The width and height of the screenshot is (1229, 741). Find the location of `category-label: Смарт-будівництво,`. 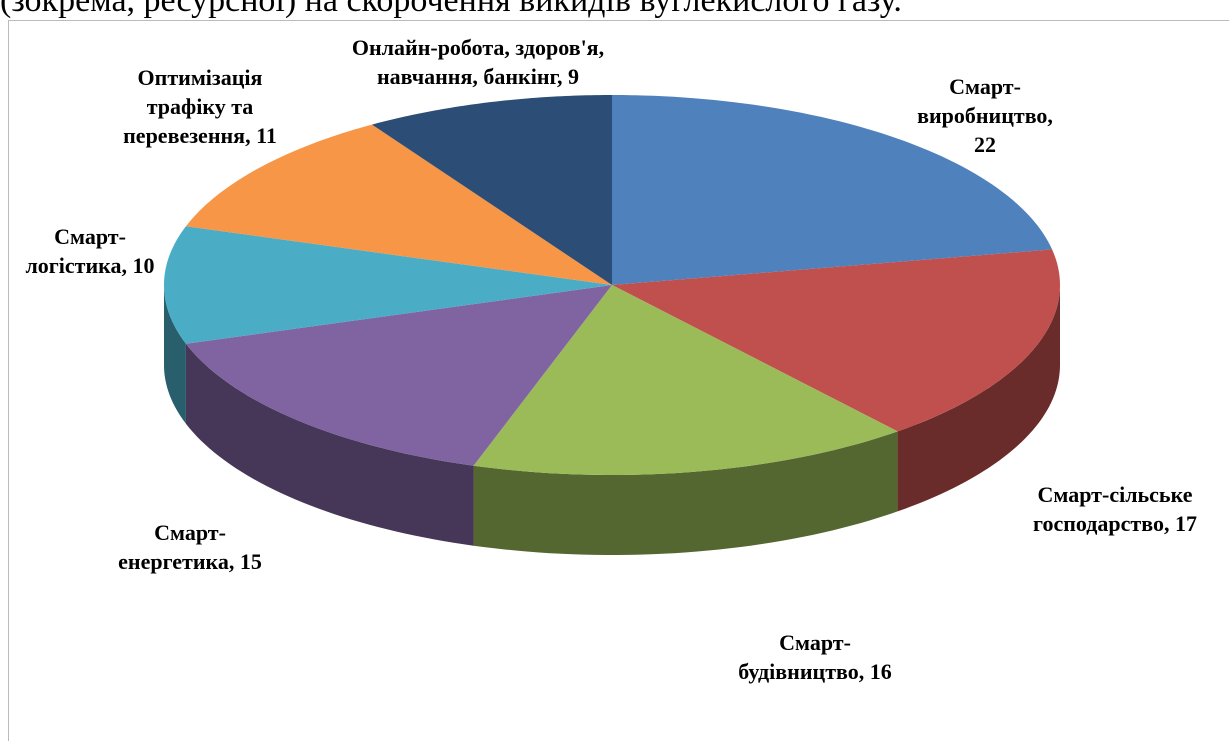

category-label: Смарт-будівництво, is located at coordinates (801, 657).